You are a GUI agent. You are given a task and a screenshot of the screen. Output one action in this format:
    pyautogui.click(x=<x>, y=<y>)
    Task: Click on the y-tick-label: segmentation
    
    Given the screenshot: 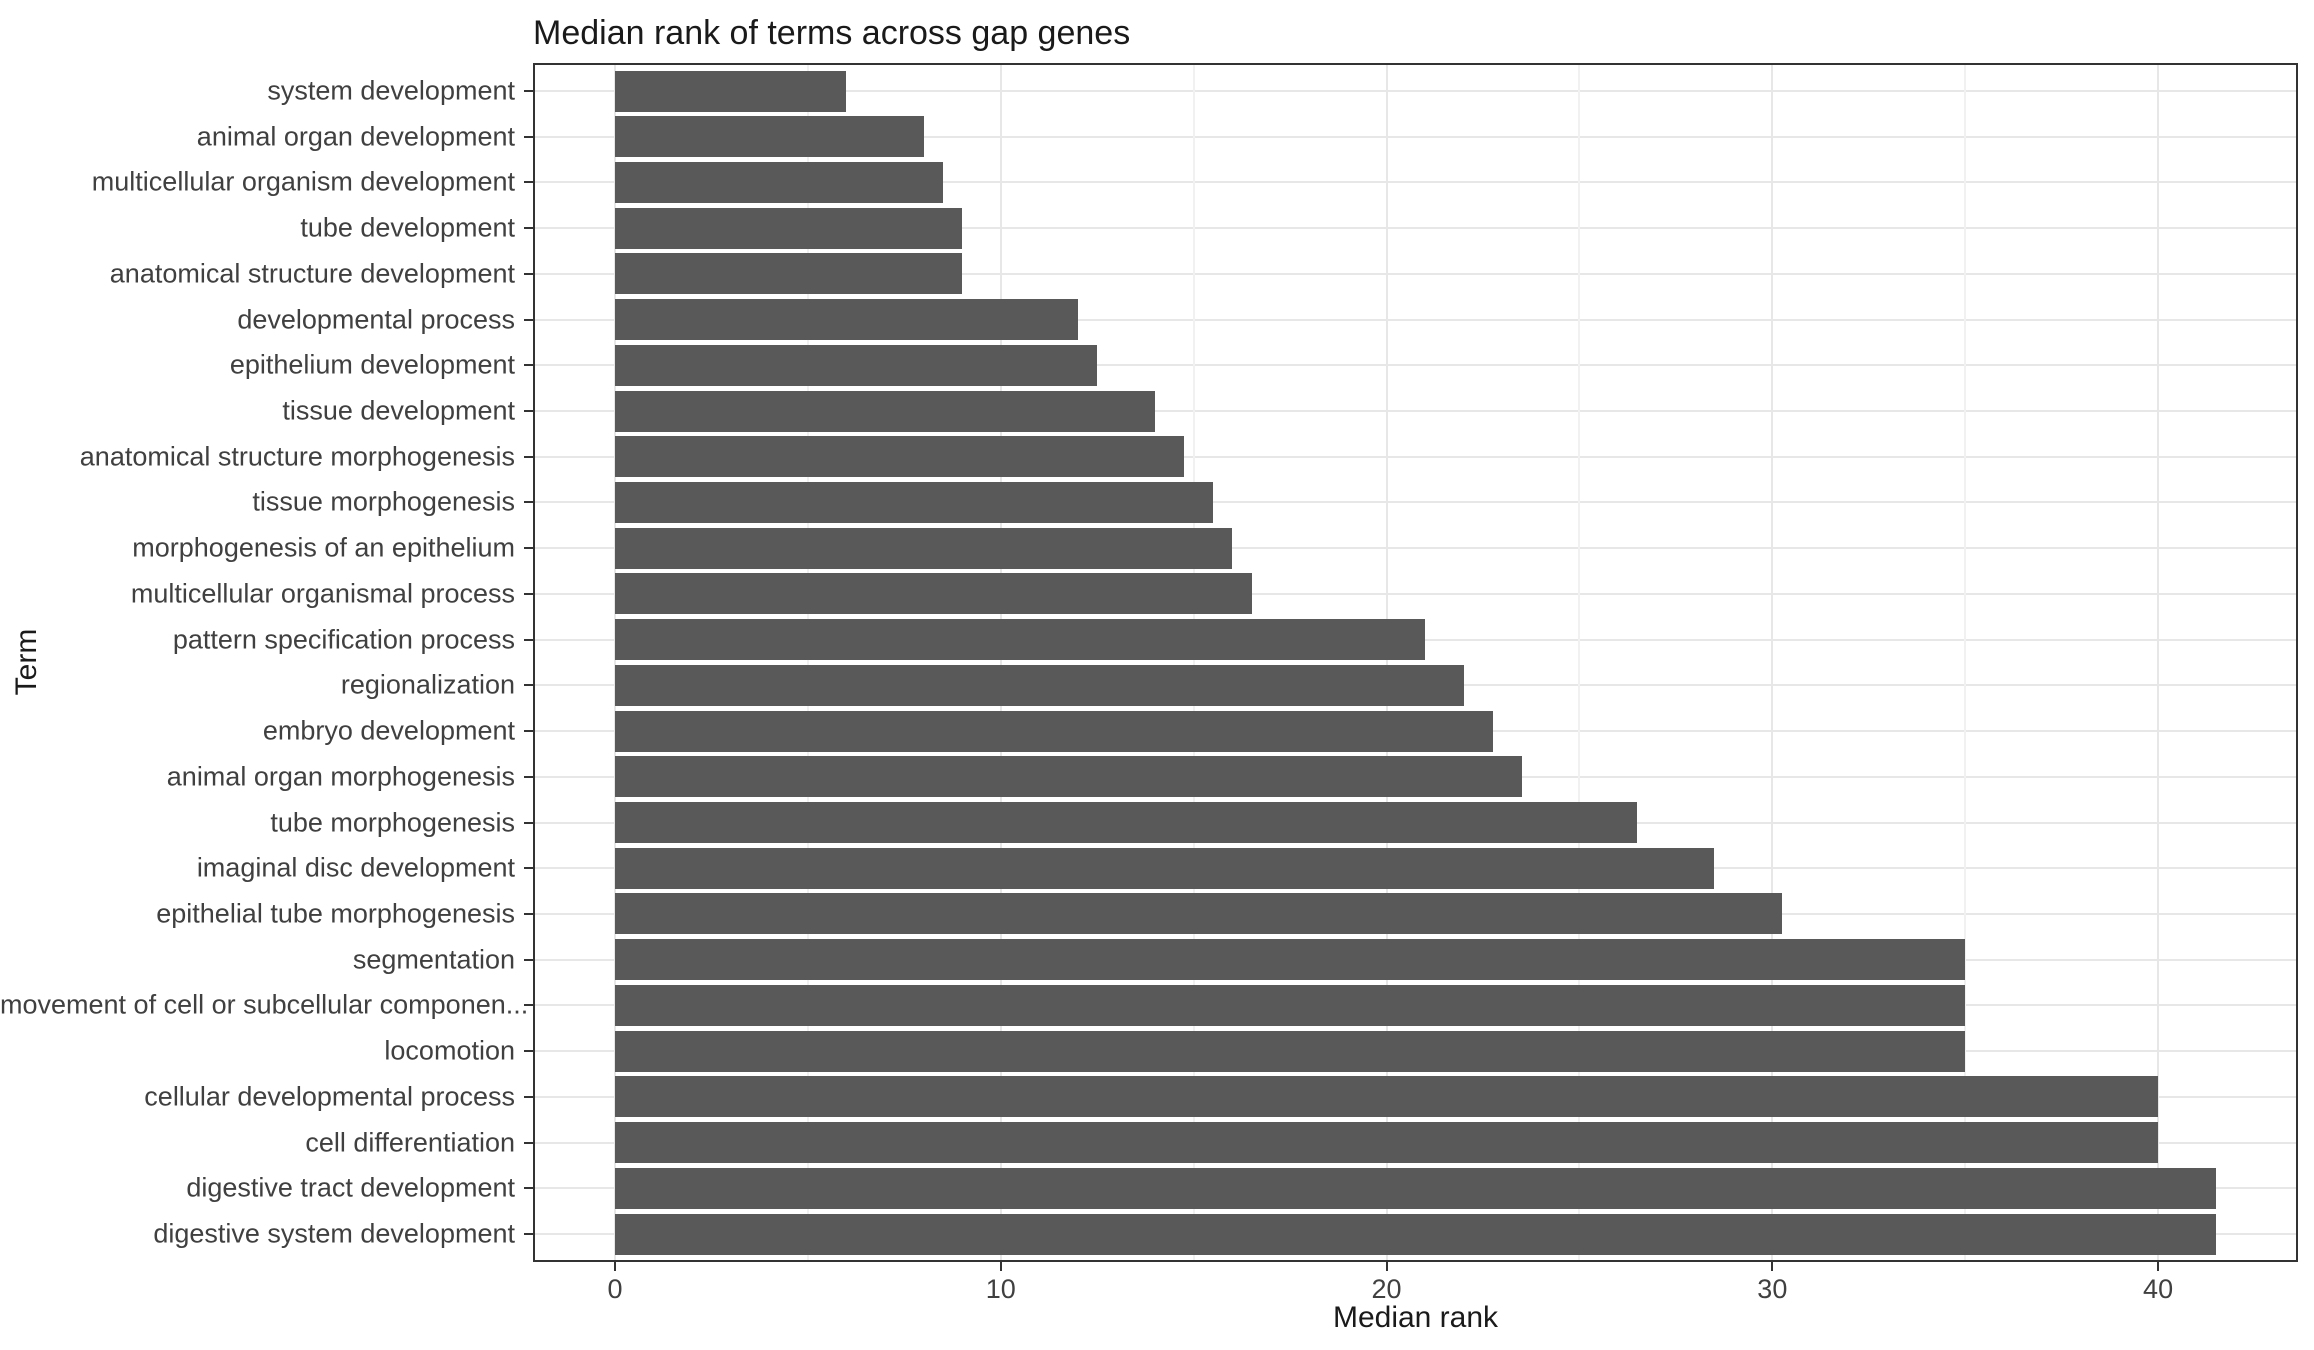 What is the action you would take?
    pyautogui.click(x=433, y=959)
    